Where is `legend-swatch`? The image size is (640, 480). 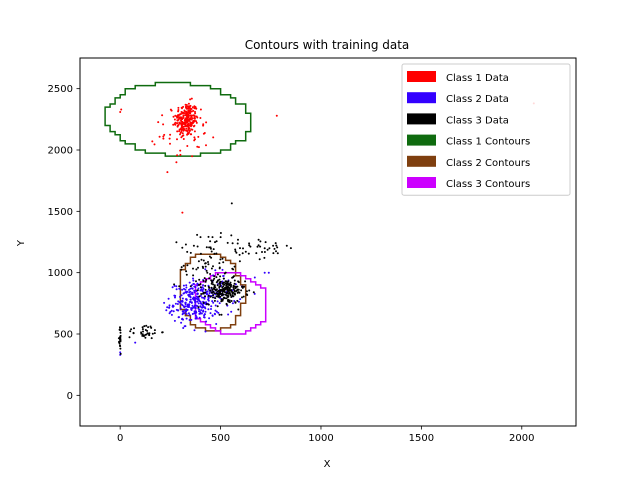 legend-swatch is located at coordinates (421, 182).